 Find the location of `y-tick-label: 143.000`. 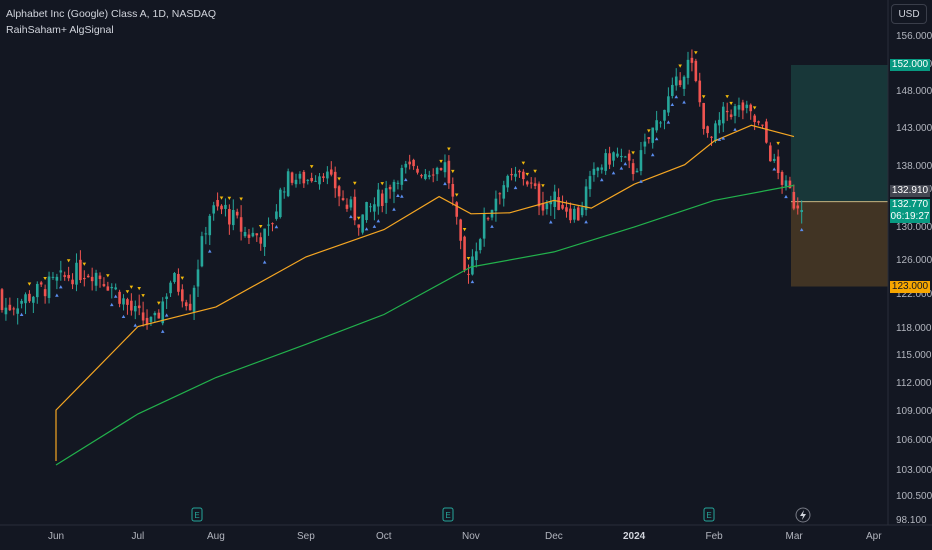

y-tick-label: 143.000 is located at coordinates (914, 128).